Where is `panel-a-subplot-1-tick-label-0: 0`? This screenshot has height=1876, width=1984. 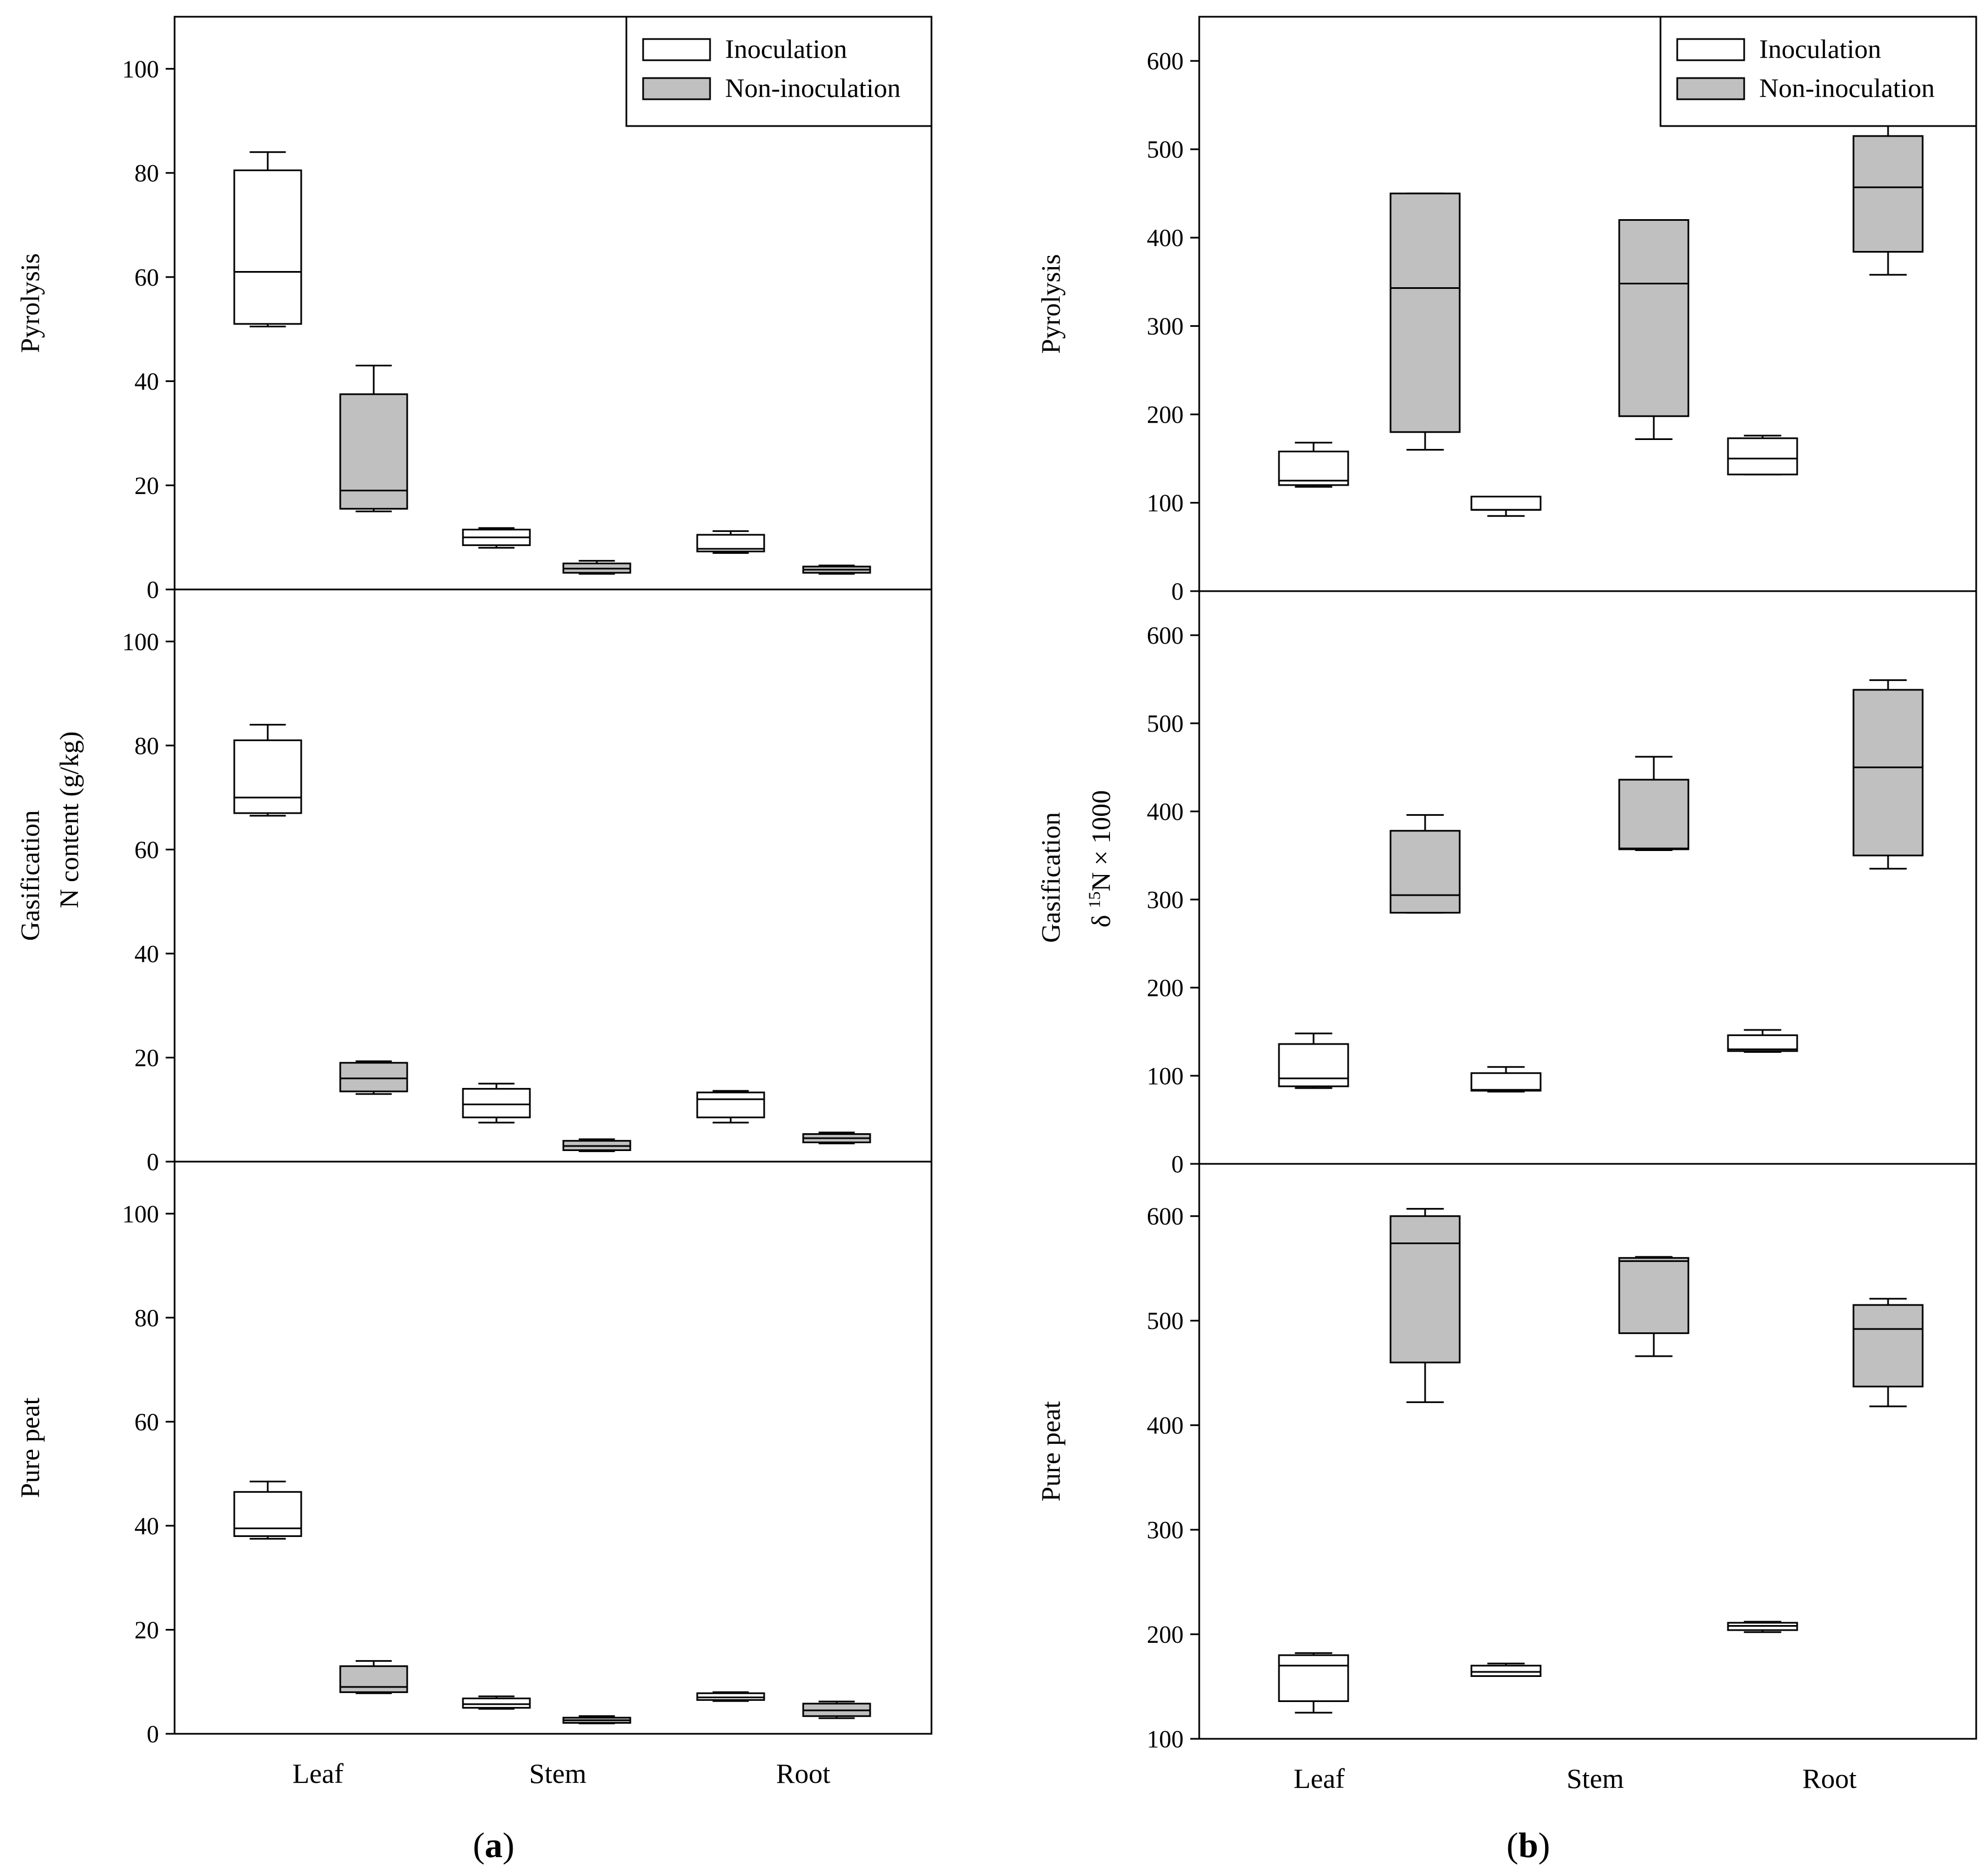 panel-a-subplot-1-tick-label-0: 0 is located at coordinates (153, 1162).